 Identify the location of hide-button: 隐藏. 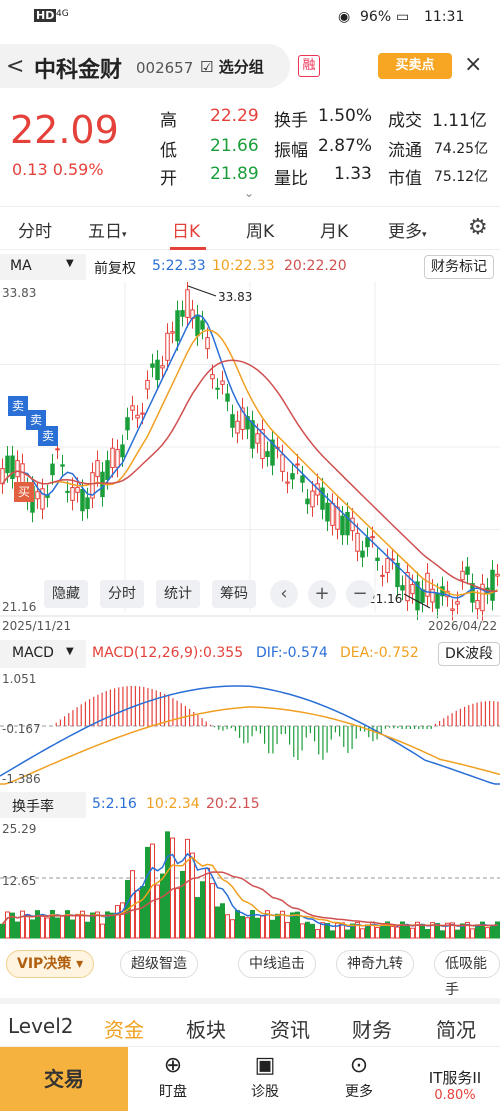
(66, 594).